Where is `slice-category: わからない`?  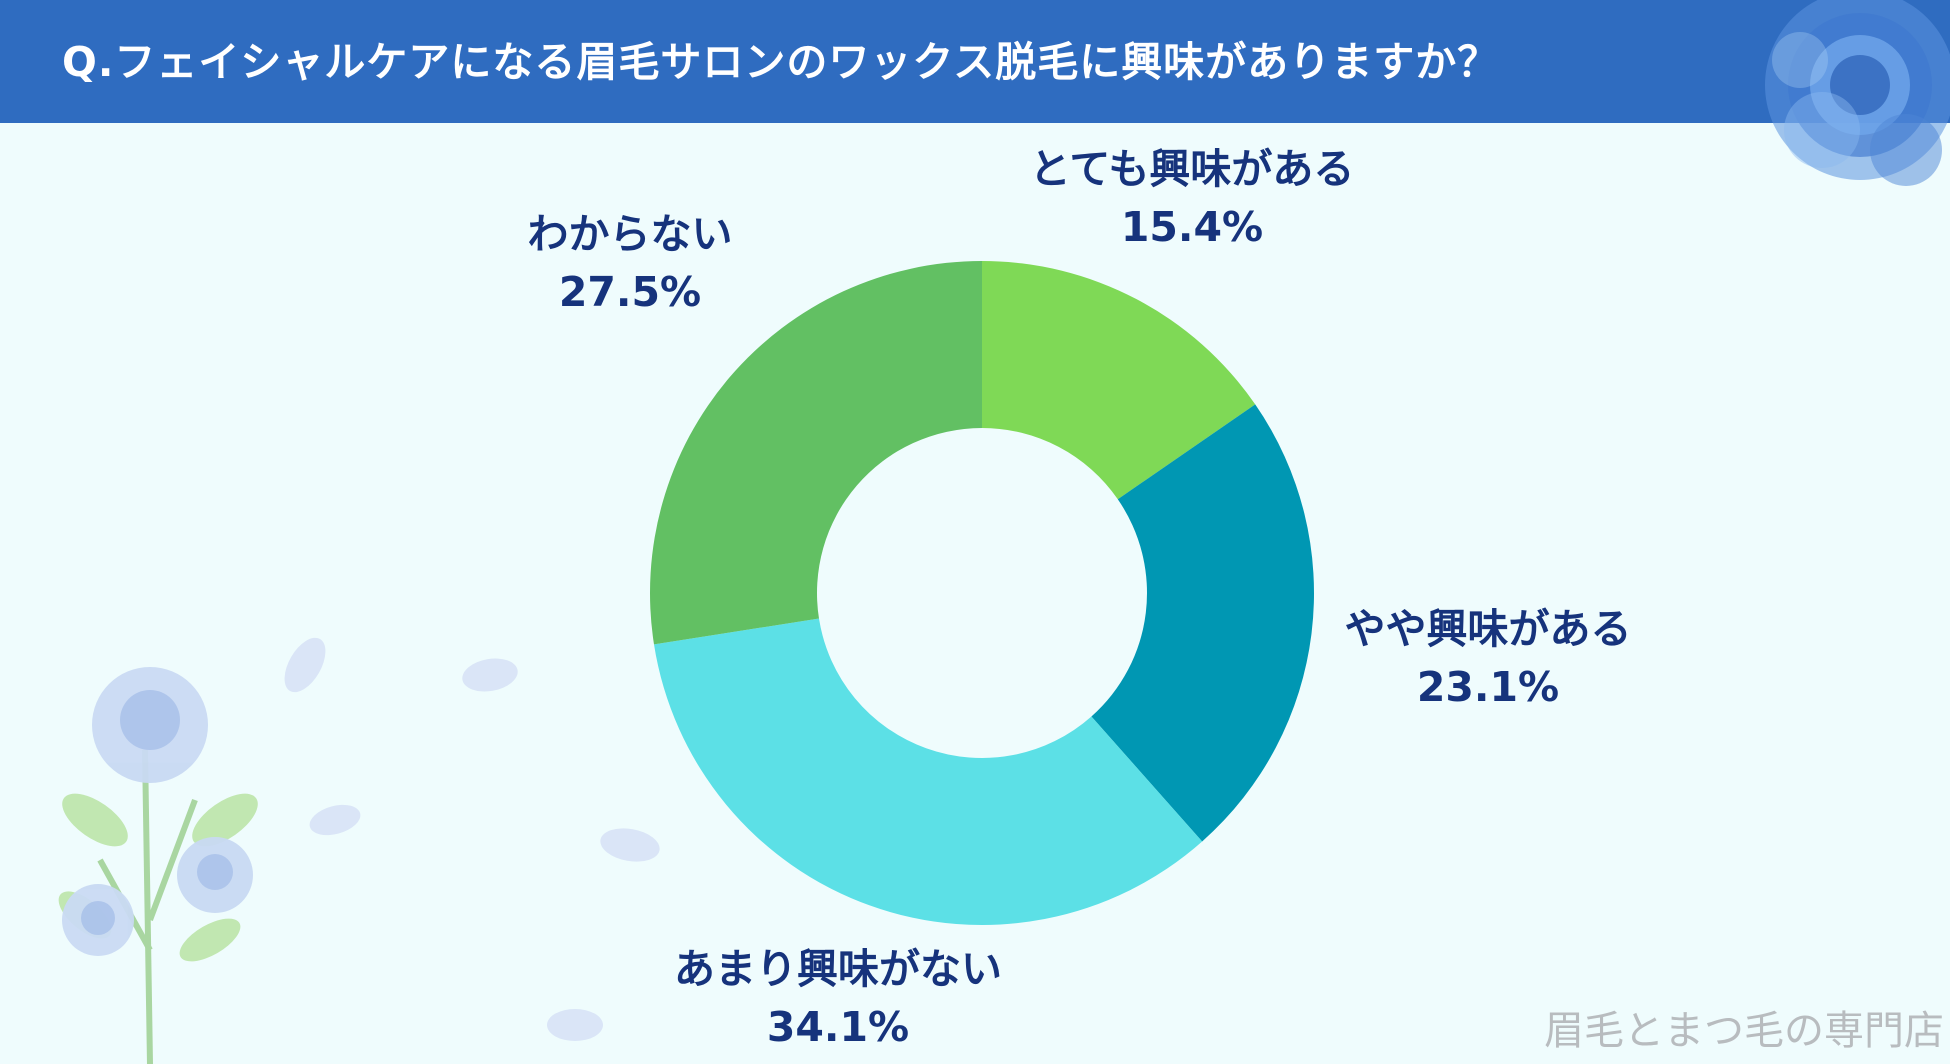
slice-category: わからない is located at coordinates (630, 234).